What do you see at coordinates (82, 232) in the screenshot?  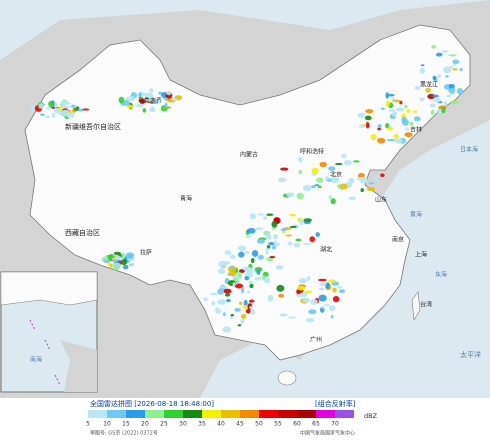 I see `place-label: 西藏自治区` at bounding box center [82, 232].